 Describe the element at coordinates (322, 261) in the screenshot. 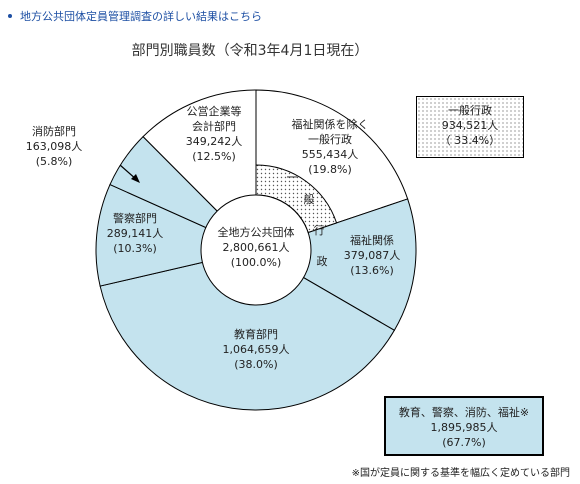

I see `inner-ring-char-4: 政` at that location.